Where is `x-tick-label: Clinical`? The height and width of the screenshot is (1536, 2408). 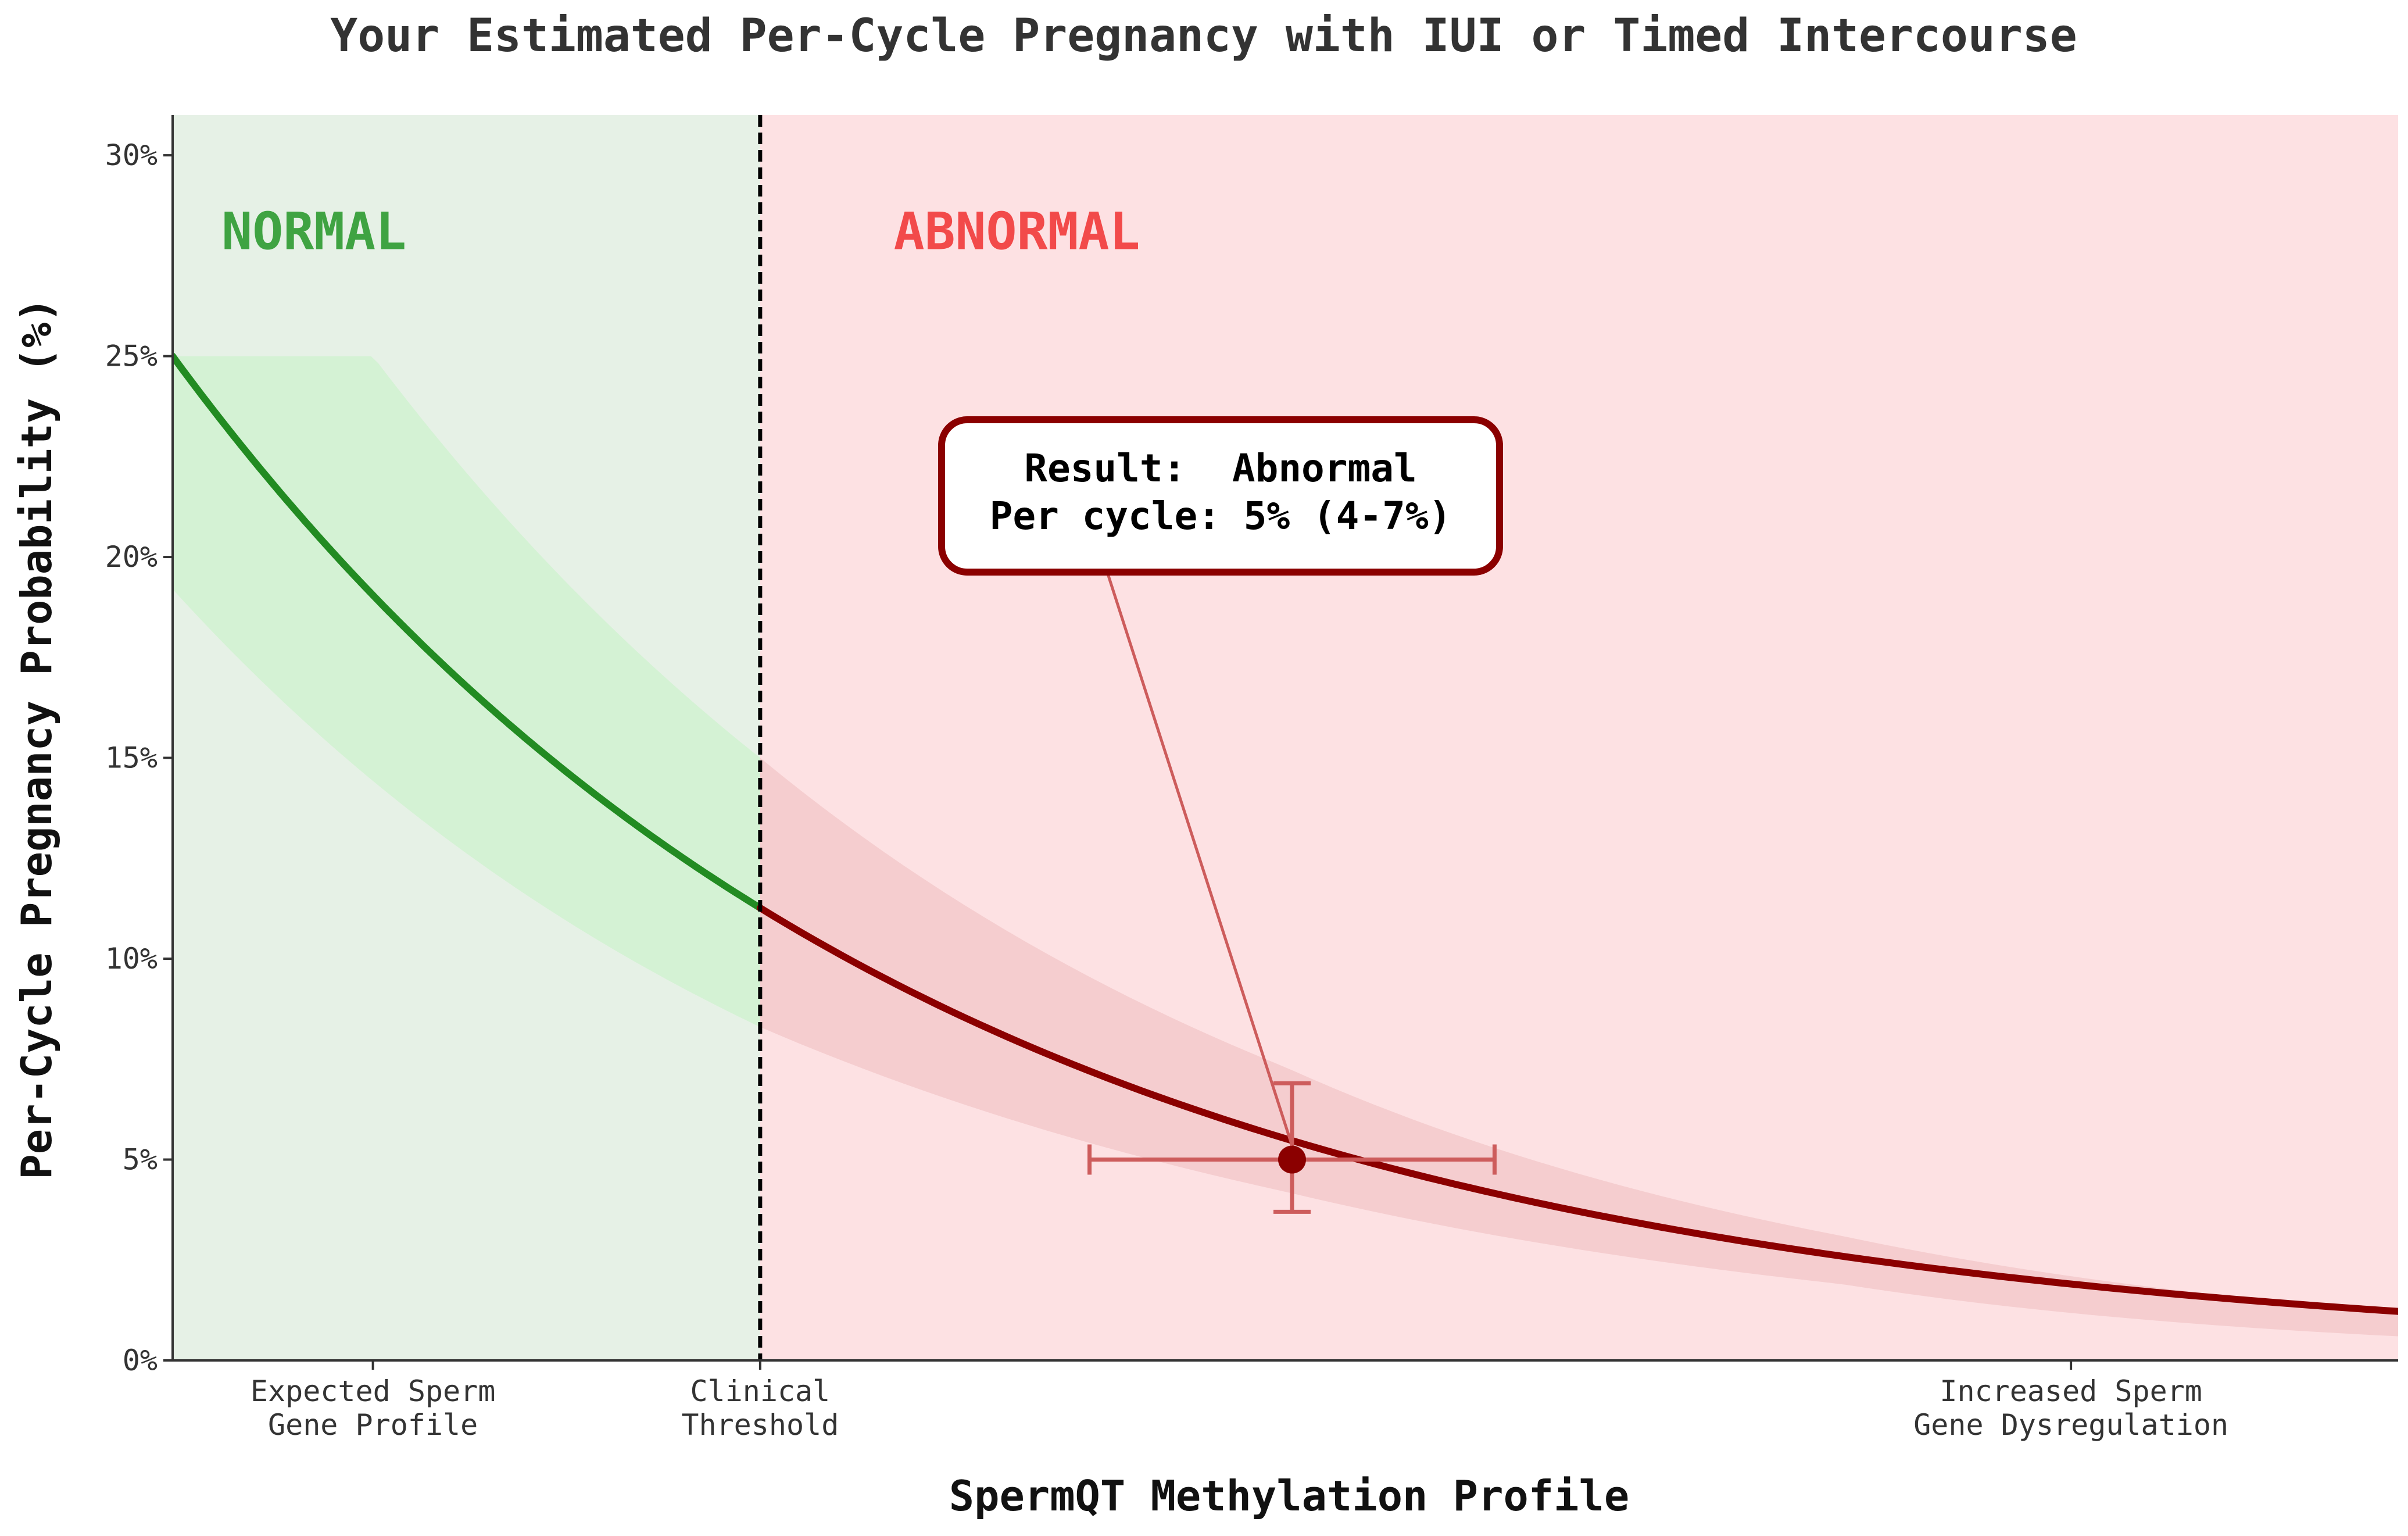
x-tick-label: Clinical is located at coordinates (760, 1391).